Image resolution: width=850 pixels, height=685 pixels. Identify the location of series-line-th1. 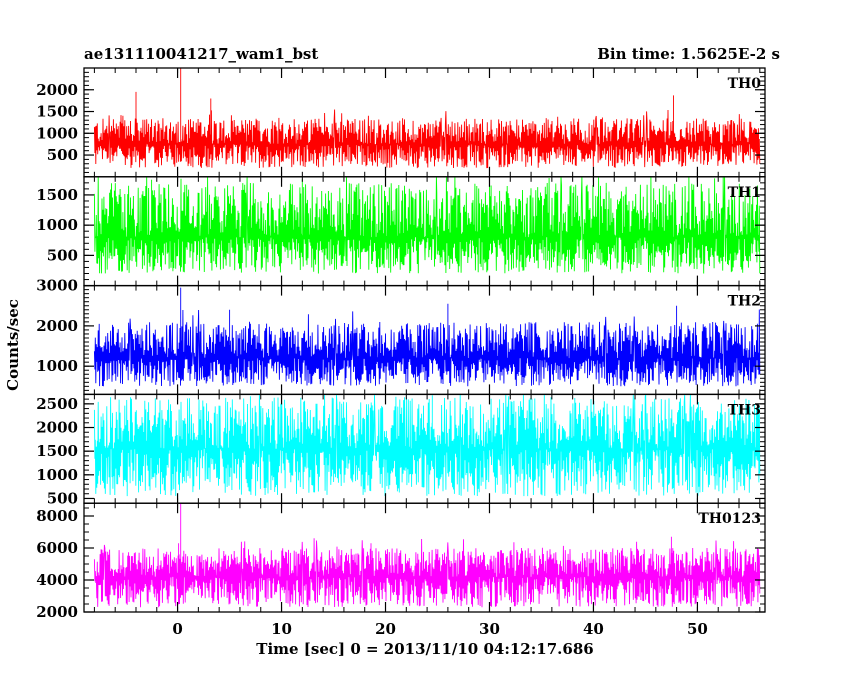
(427, 225).